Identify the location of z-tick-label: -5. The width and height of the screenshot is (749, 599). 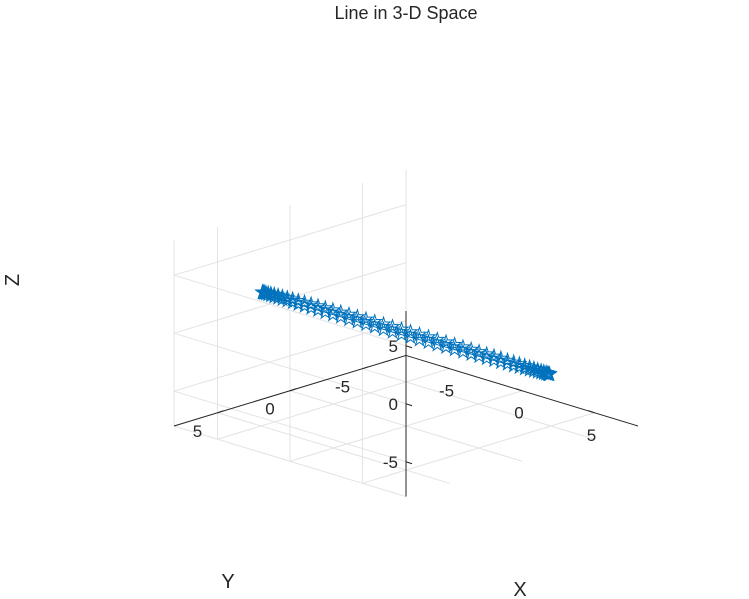
(390, 462).